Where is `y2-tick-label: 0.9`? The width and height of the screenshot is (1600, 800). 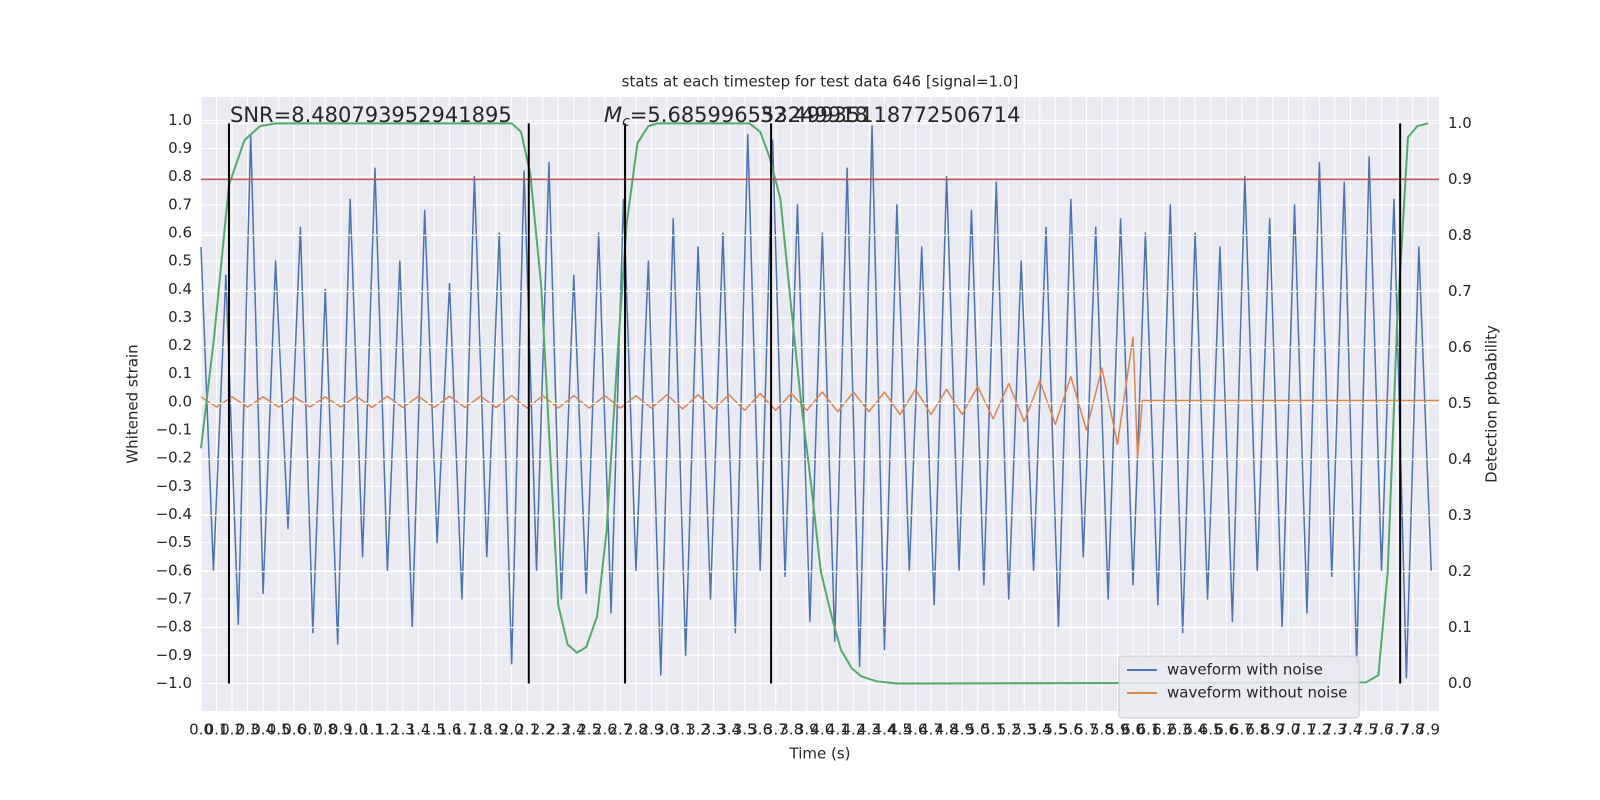 y2-tick-label: 0.9 is located at coordinates (1460, 179).